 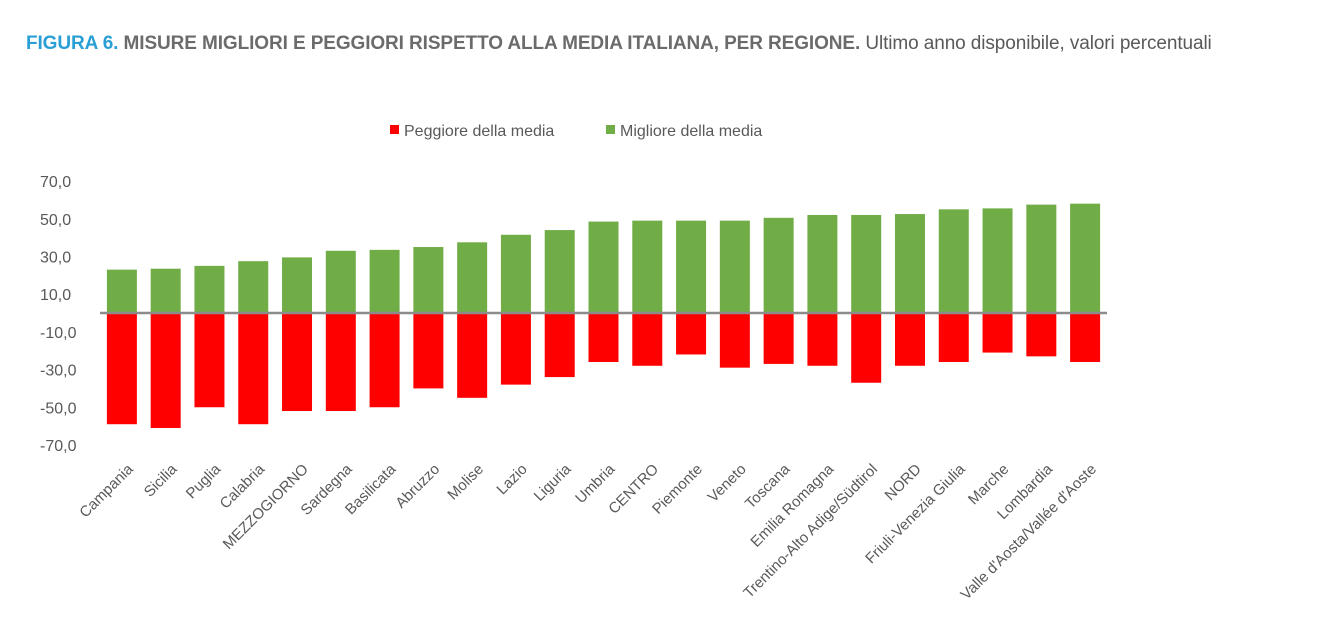 I want to click on x-category-label: Campania, so click(x=106, y=490).